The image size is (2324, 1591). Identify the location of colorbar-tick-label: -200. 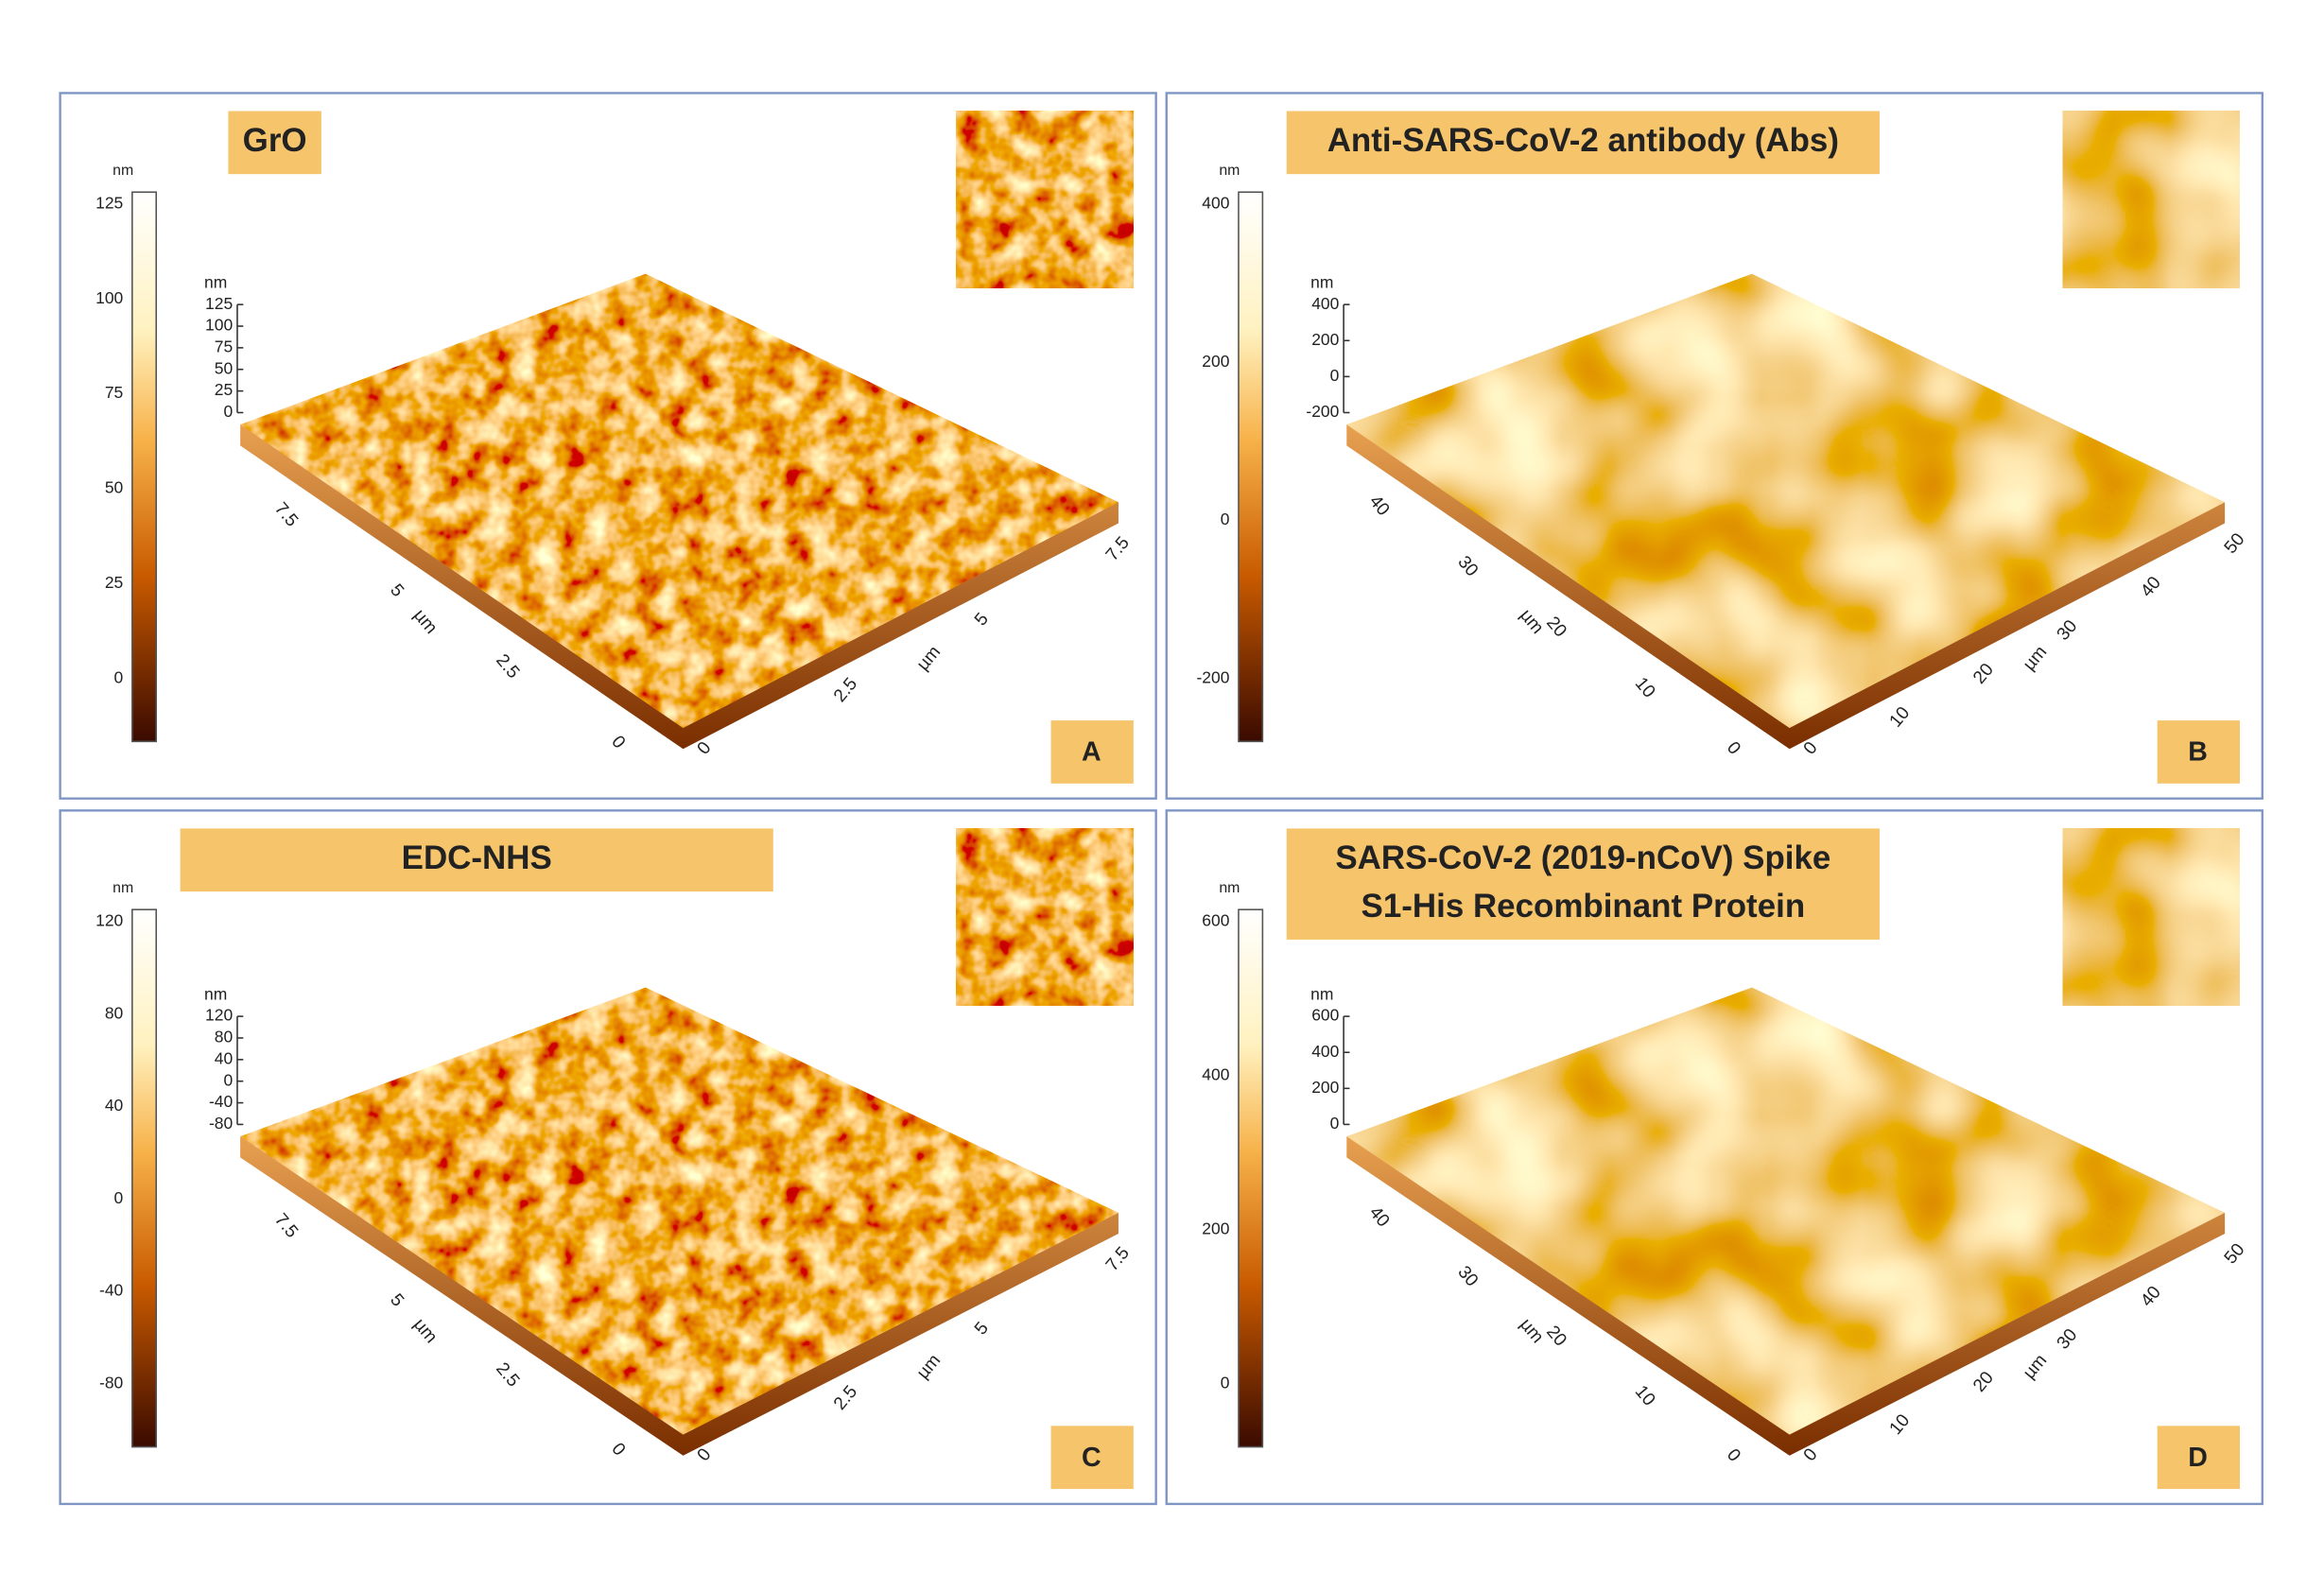
(1213, 677).